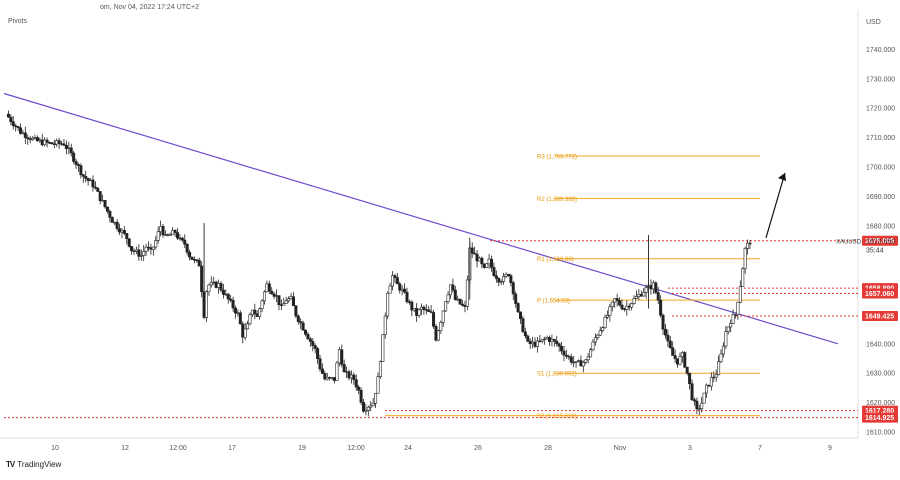 The width and height of the screenshot is (900, 480). What do you see at coordinates (879, 294) in the screenshot?
I see `price-level-label: 1657.060` at bounding box center [879, 294].